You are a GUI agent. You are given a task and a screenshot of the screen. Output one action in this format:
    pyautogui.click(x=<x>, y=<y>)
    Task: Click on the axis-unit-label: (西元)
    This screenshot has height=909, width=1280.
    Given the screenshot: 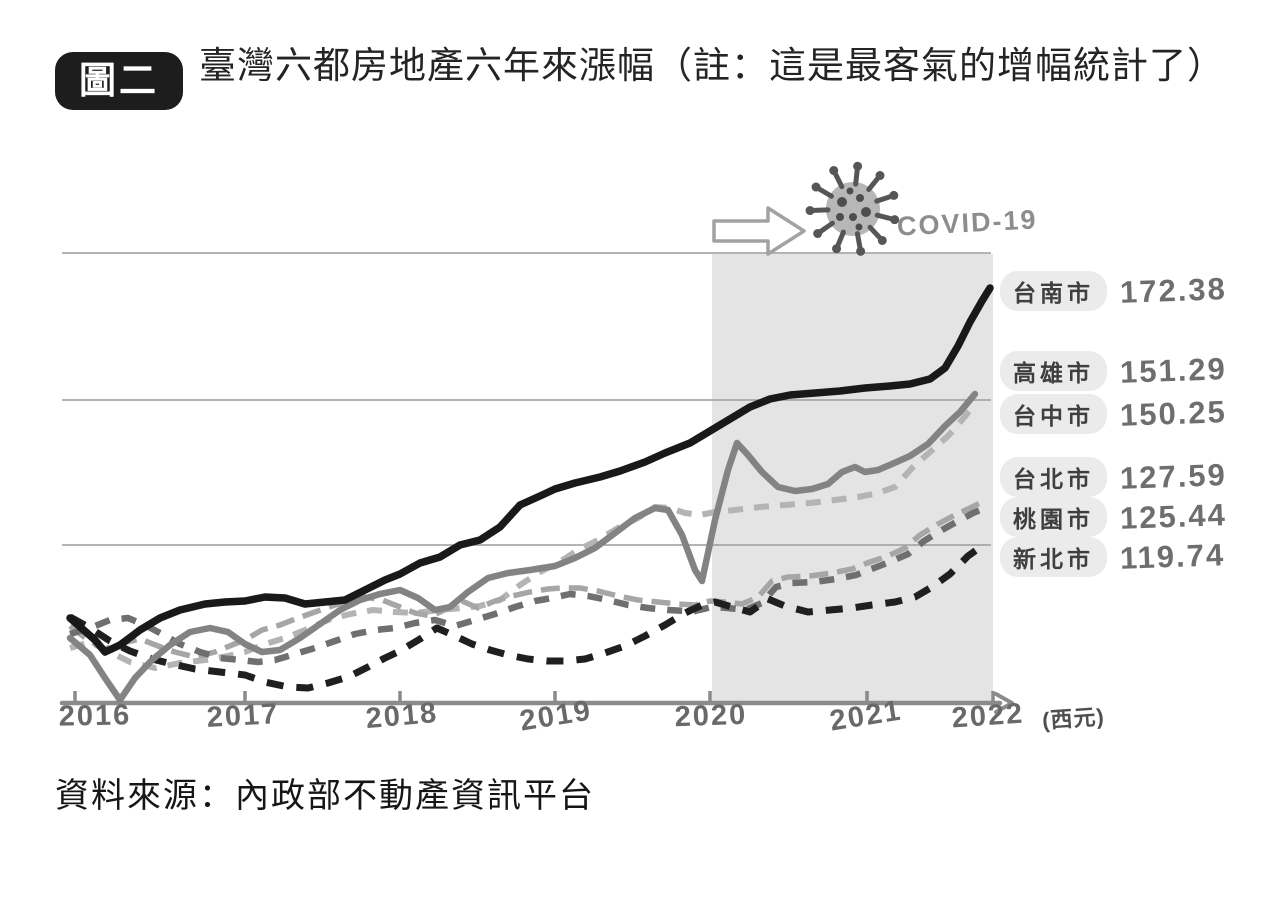 What is the action you would take?
    pyautogui.click(x=1073, y=718)
    